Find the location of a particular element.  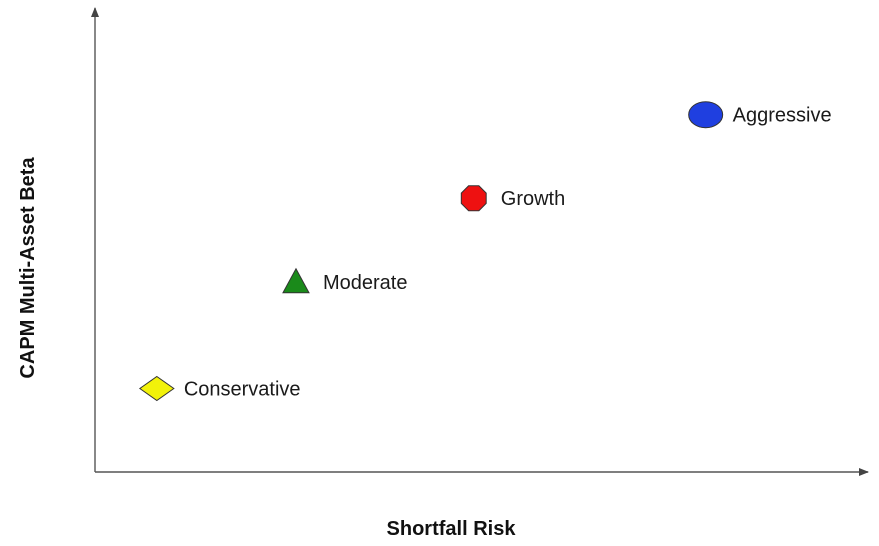

point-label-conservative: Conservative is located at coordinates (242, 389).